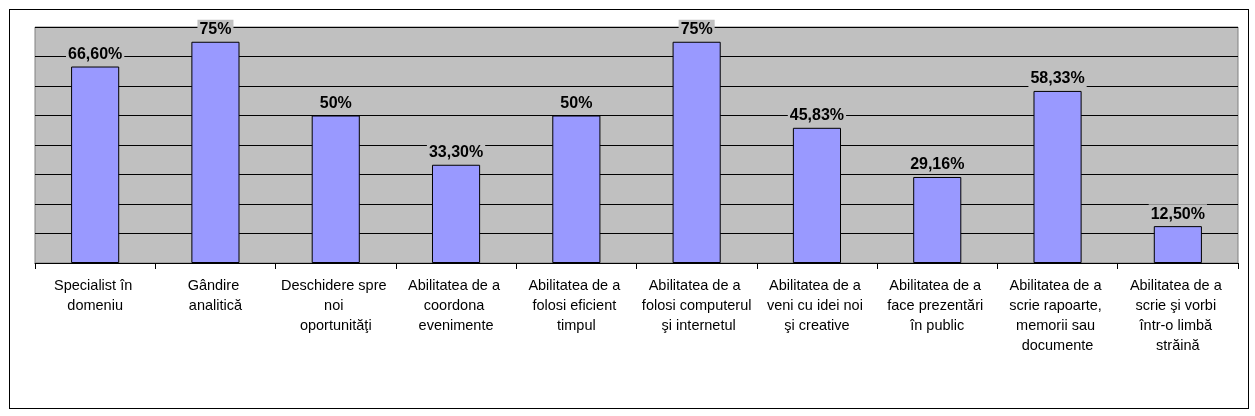  I want to click on x-tick-label: Abilitatea de a folosi computerul şi internetul, so click(696, 305).